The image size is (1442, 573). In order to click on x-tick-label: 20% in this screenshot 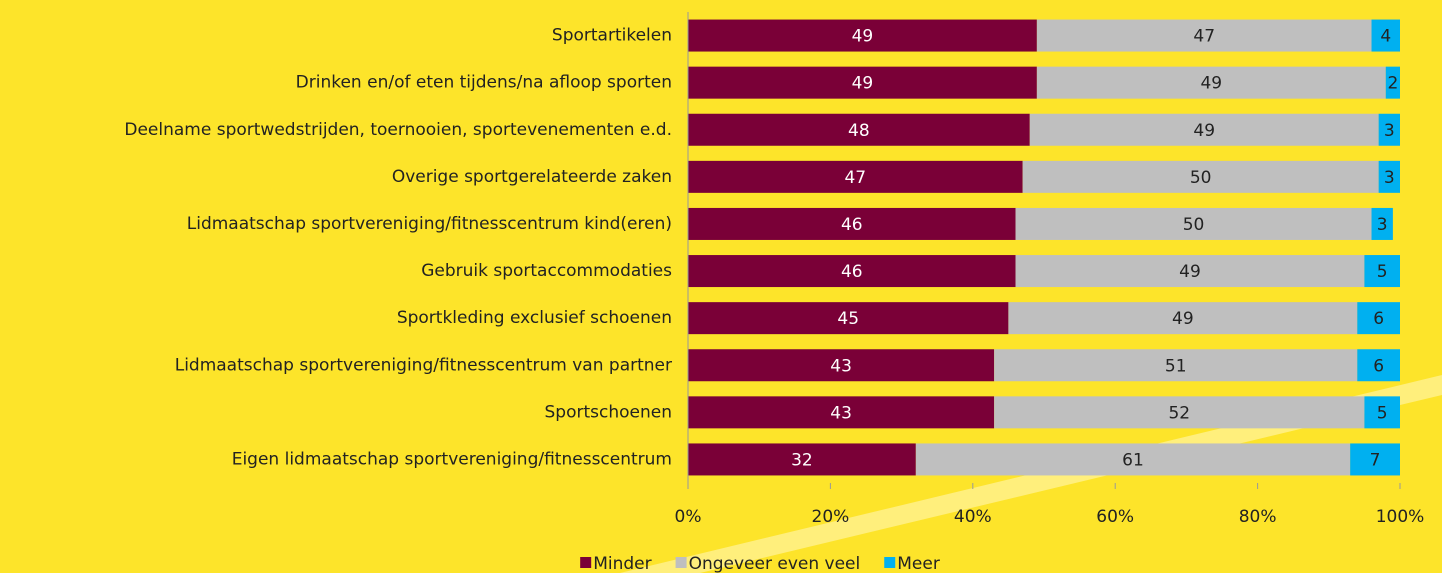, I will do `click(831, 517)`.